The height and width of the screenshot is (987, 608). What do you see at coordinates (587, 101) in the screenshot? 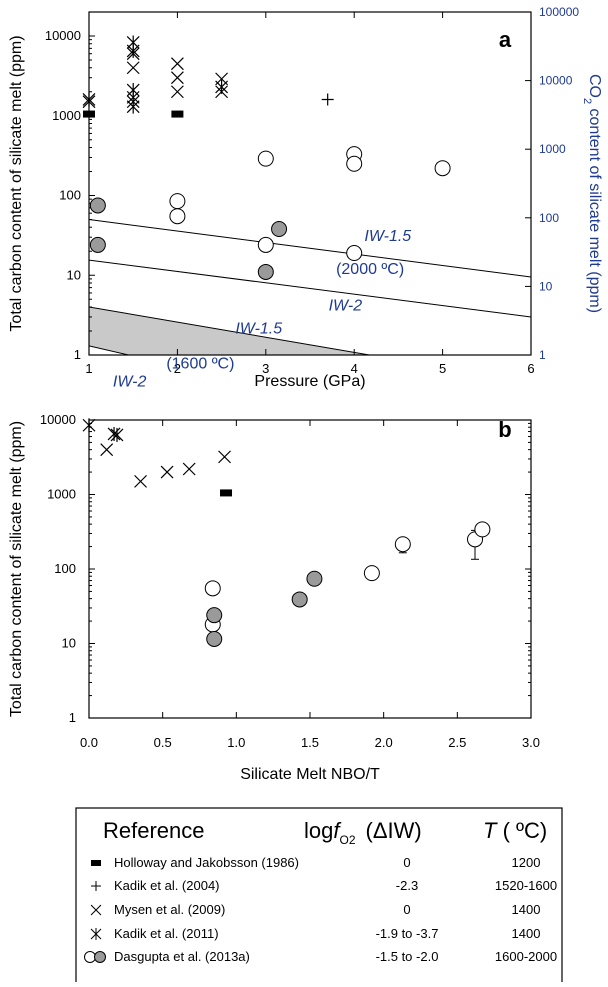
I see `y2-label-sub: 2` at bounding box center [587, 101].